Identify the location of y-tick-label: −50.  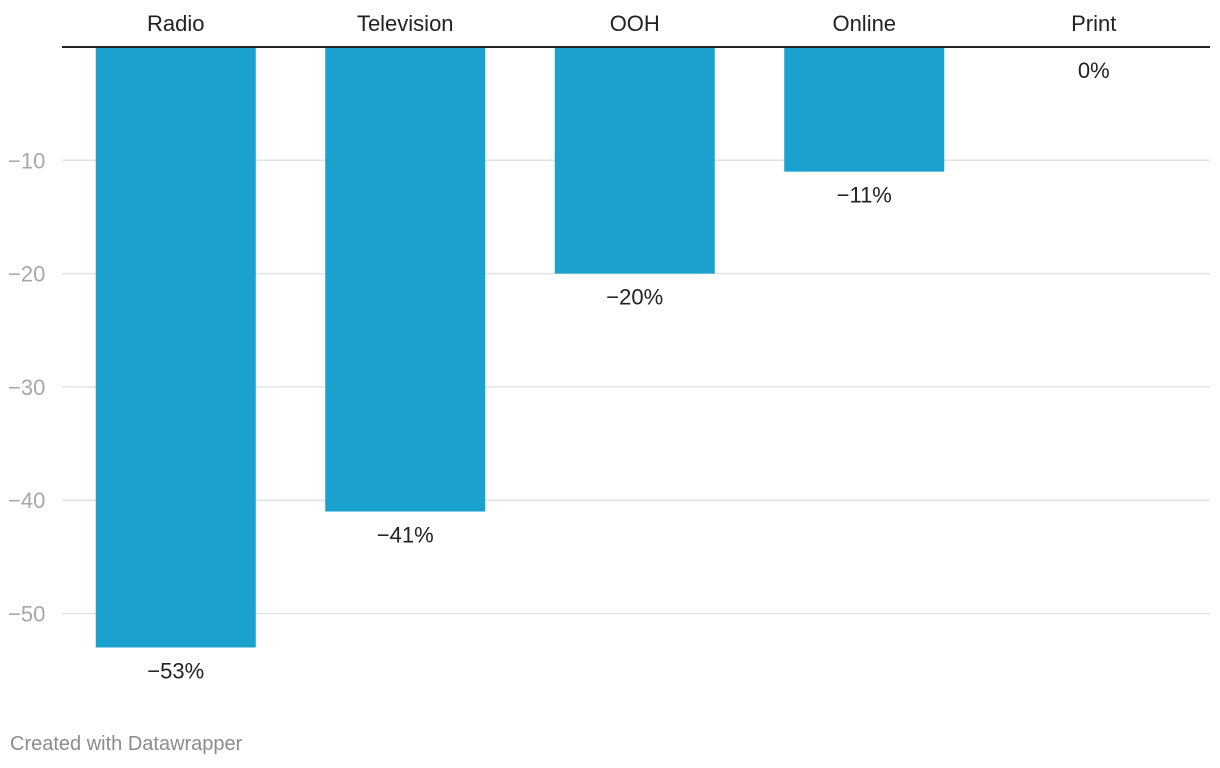
(26, 614).